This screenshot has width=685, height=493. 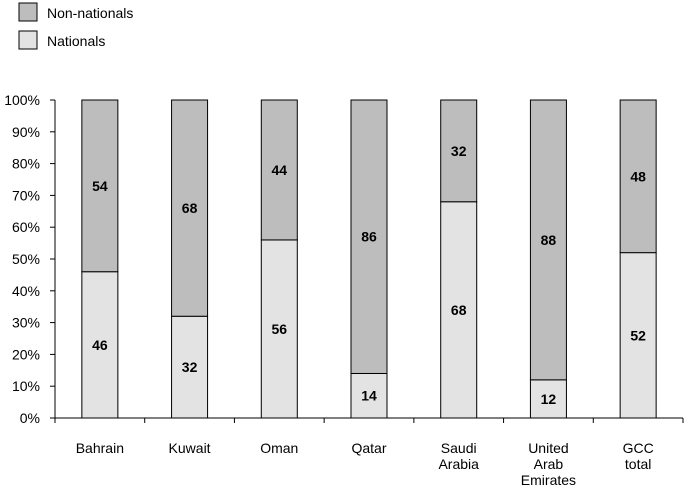 What do you see at coordinates (75, 26) in the screenshot?
I see `legend: Non-nationals Nationals` at bounding box center [75, 26].